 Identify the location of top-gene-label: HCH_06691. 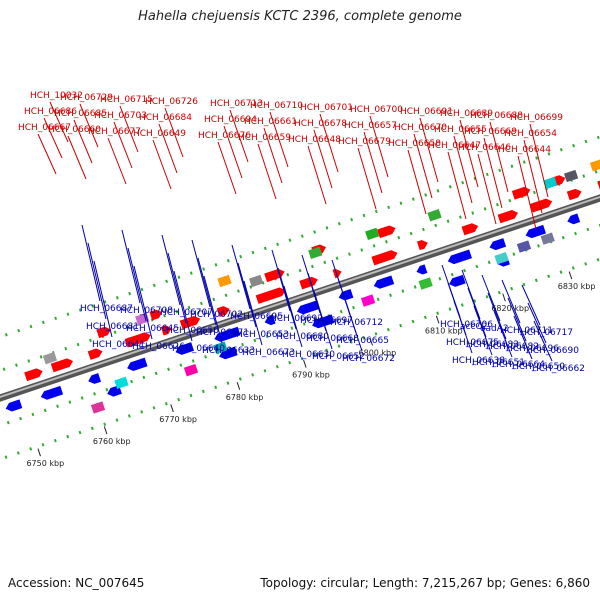
(426, 112).